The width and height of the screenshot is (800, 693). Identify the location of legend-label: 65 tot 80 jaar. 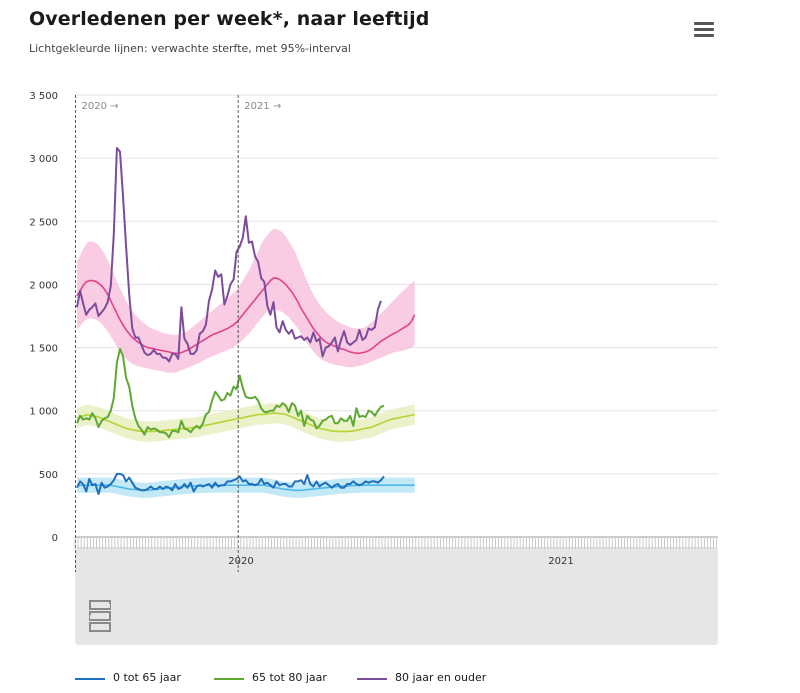
(289, 677).